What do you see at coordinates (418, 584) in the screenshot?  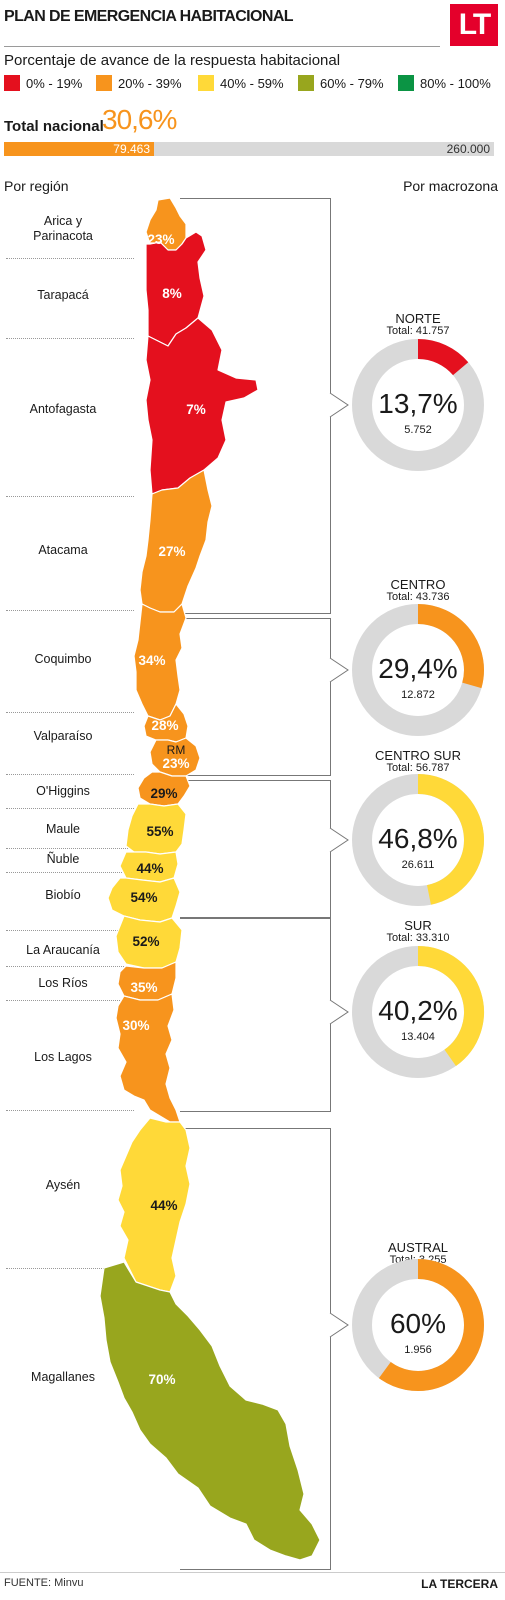 I see `macrozone-name-centro: CENTRO` at bounding box center [418, 584].